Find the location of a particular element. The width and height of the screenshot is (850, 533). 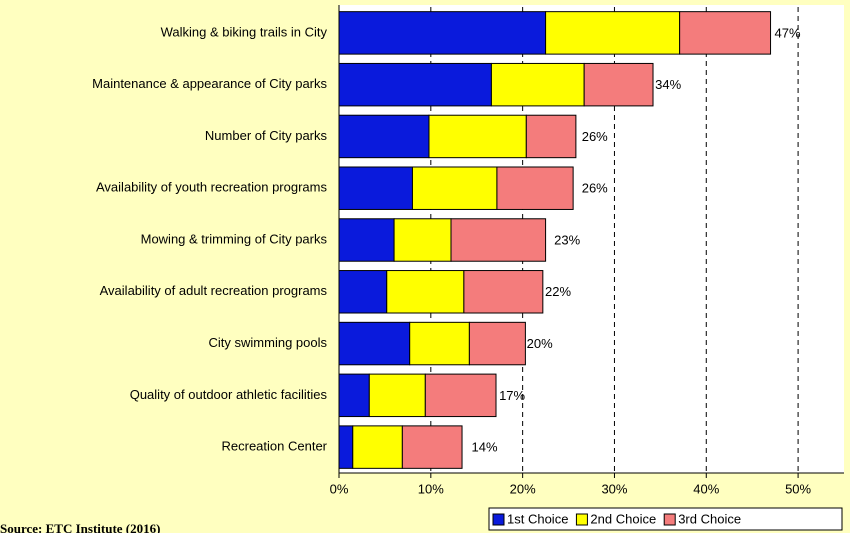

y-tick-label: Quality of outdoor athletic facilities is located at coordinates (229, 394).